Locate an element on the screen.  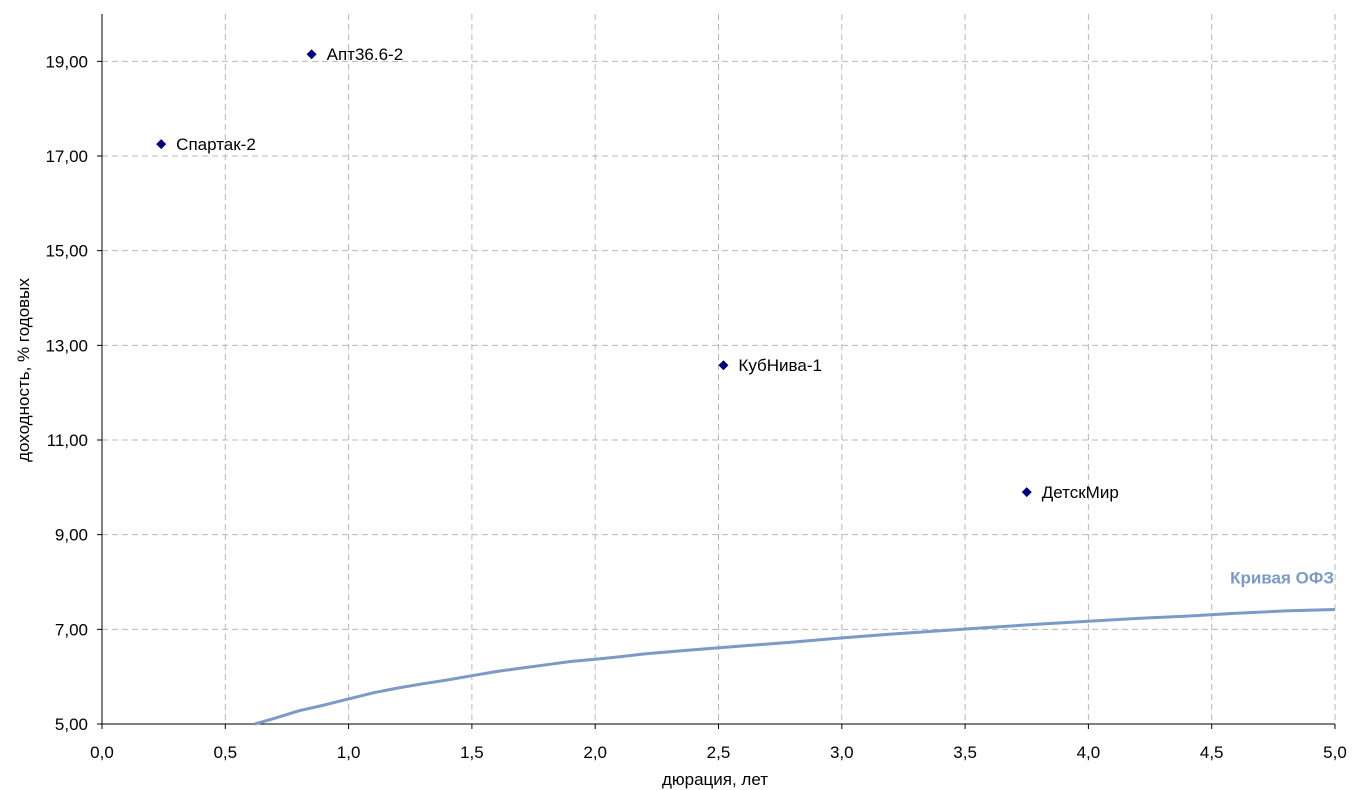
y-tick-label: 7,00 is located at coordinates (71, 629).